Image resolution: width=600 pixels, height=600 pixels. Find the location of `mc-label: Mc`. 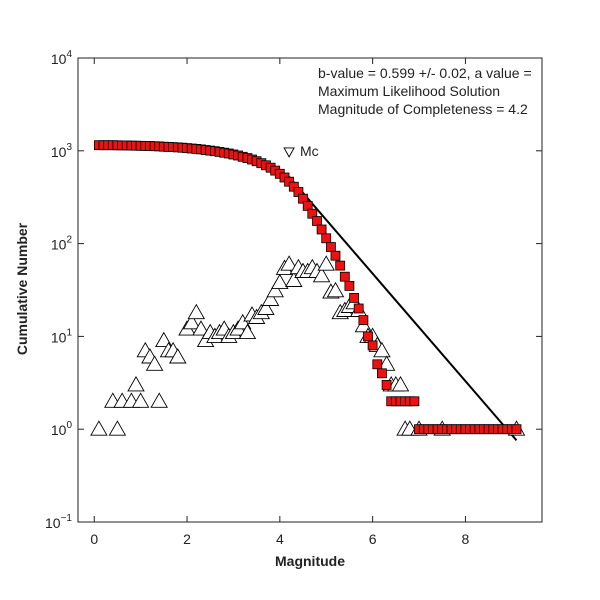

mc-label: Mc is located at coordinates (309, 151).